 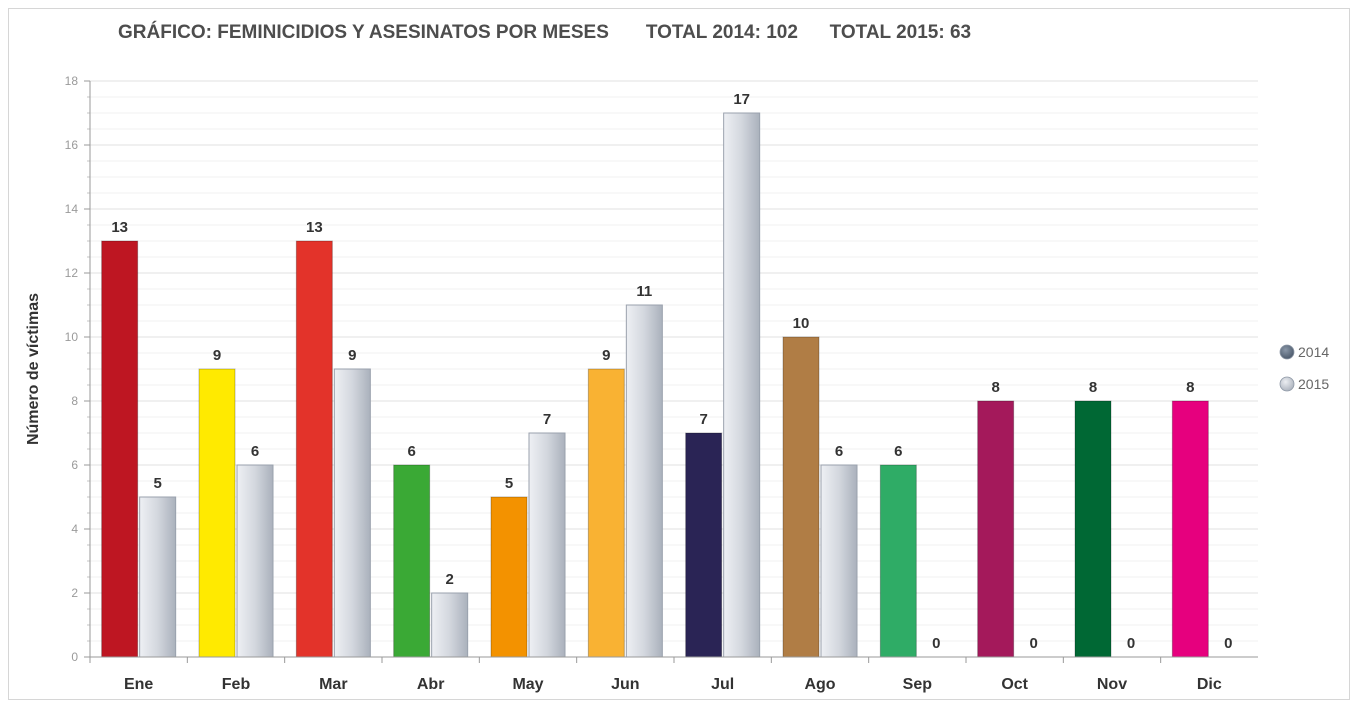 I want to click on y-tick-label: 14, so click(x=72, y=209).